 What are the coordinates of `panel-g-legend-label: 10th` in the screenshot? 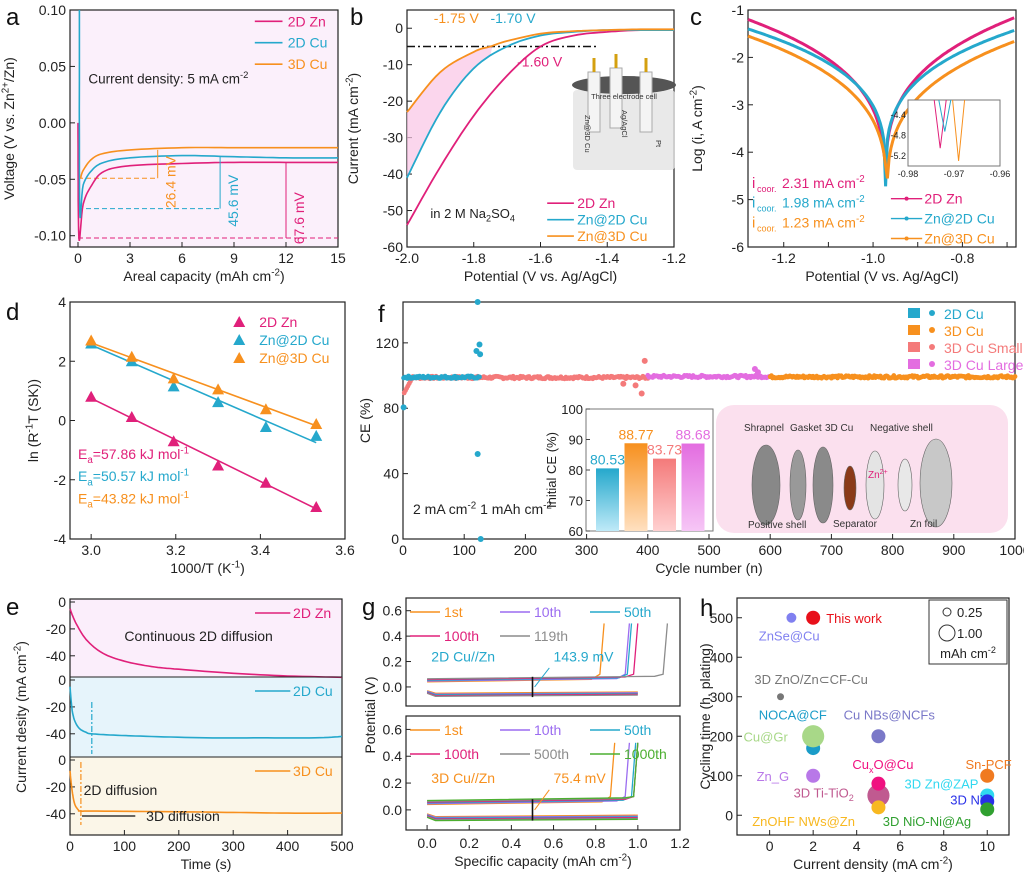 It's located at (547, 730).